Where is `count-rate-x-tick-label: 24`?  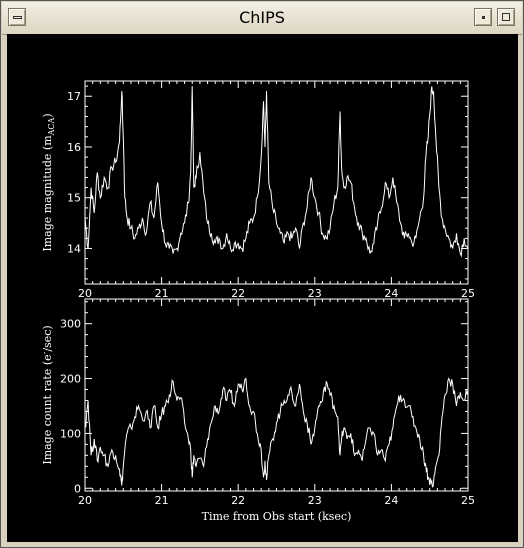
count-rate-x-tick-label: 24 is located at coordinates (391, 500).